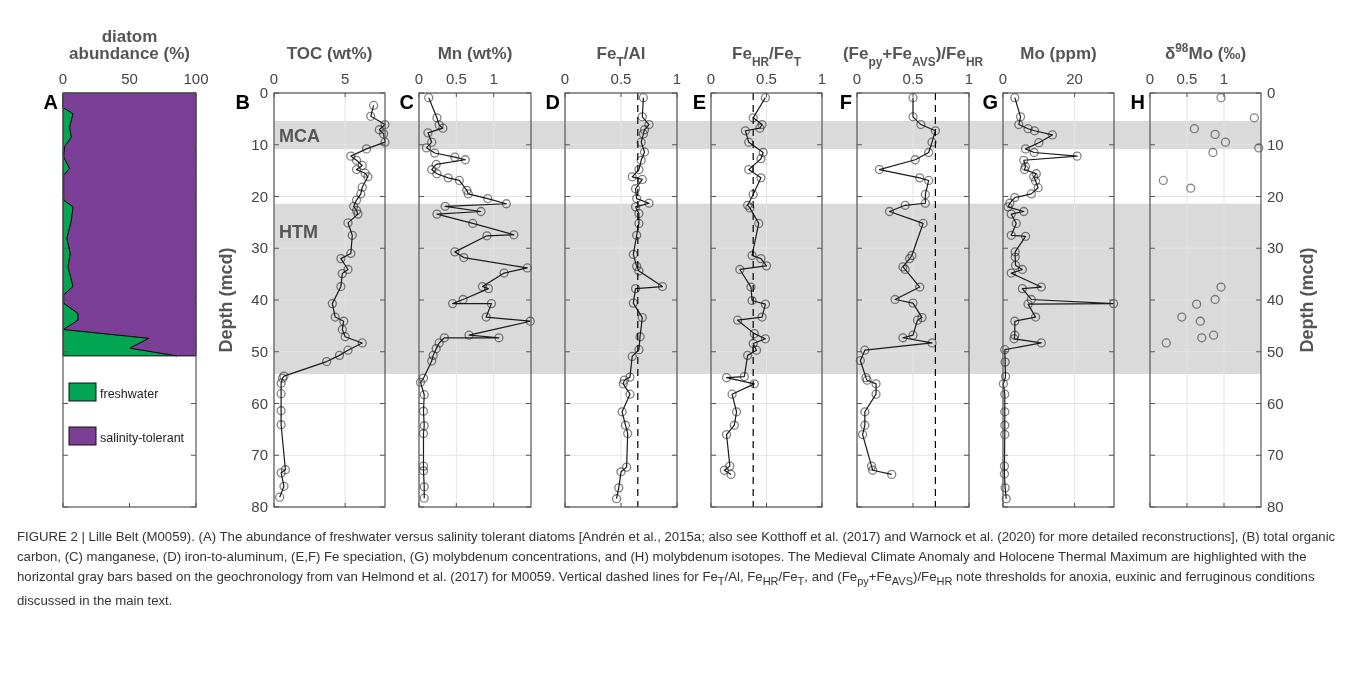  What do you see at coordinates (845, 102) in the screenshot?
I see `text: F` at bounding box center [845, 102].